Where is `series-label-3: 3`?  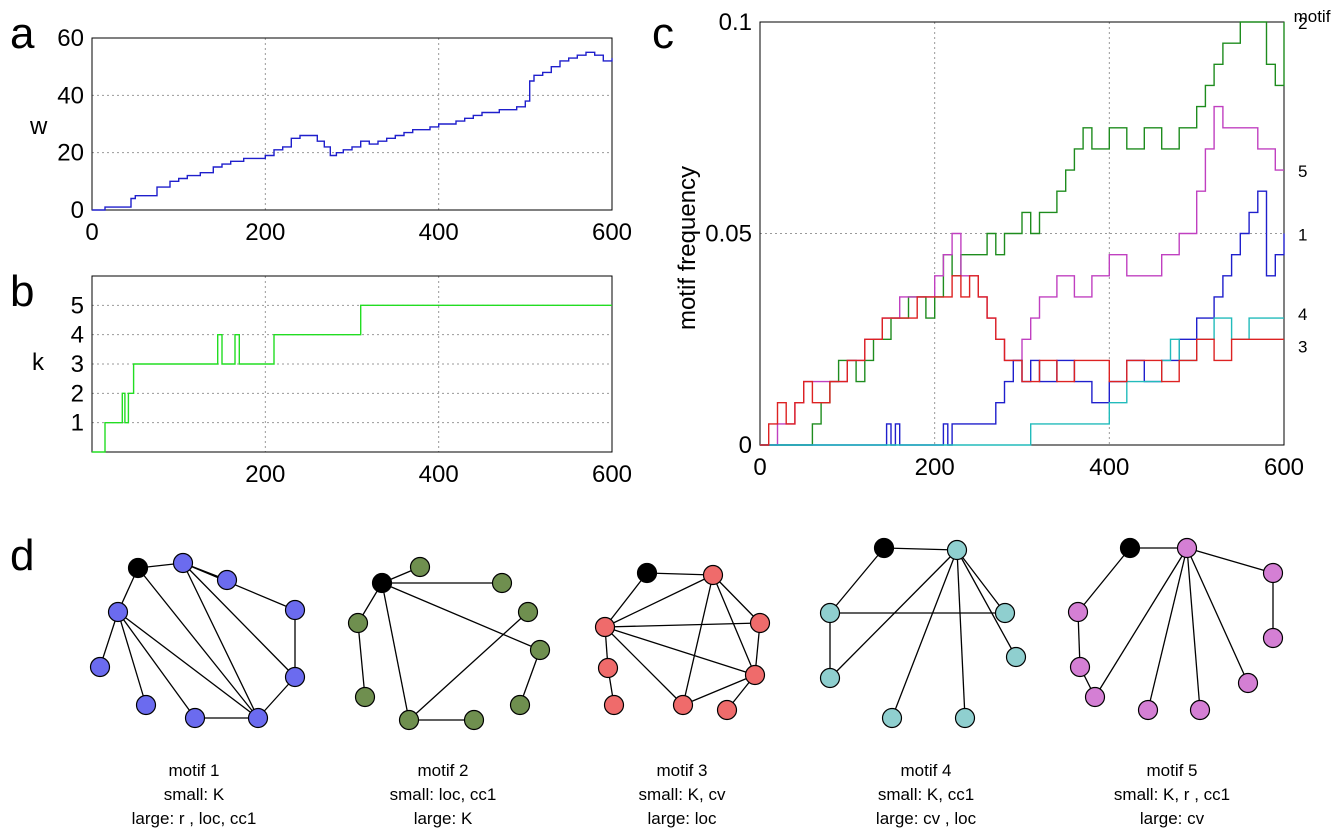 series-label-3: 3 is located at coordinates (1302, 346).